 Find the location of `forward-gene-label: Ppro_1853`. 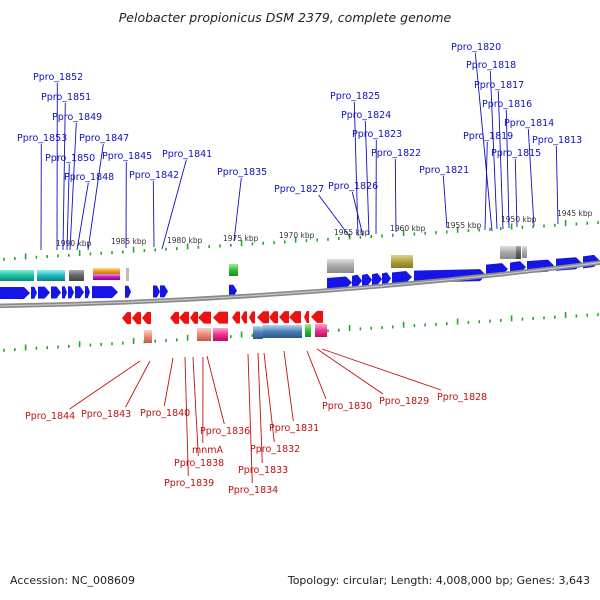

forward-gene-label: Ppro_1853 is located at coordinates (42, 138).